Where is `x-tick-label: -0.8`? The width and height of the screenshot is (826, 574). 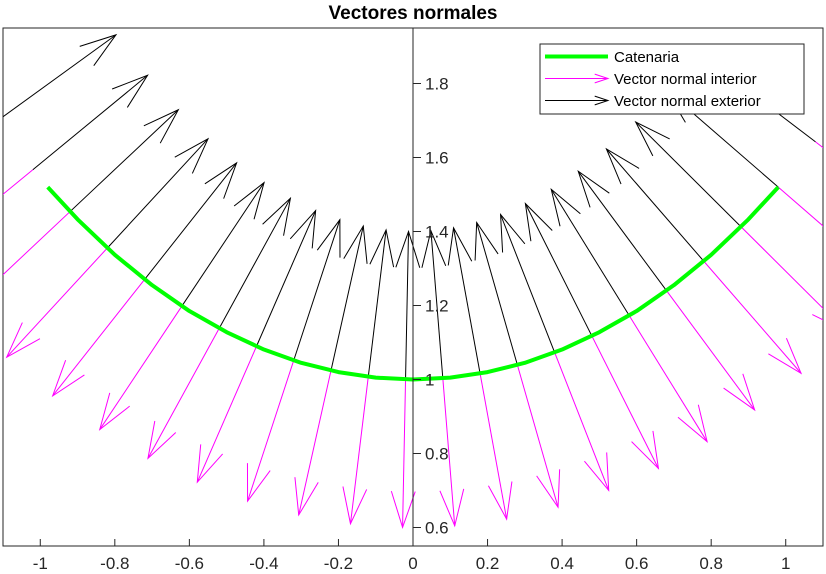 x-tick-label: -0.8 is located at coordinates (114, 563).